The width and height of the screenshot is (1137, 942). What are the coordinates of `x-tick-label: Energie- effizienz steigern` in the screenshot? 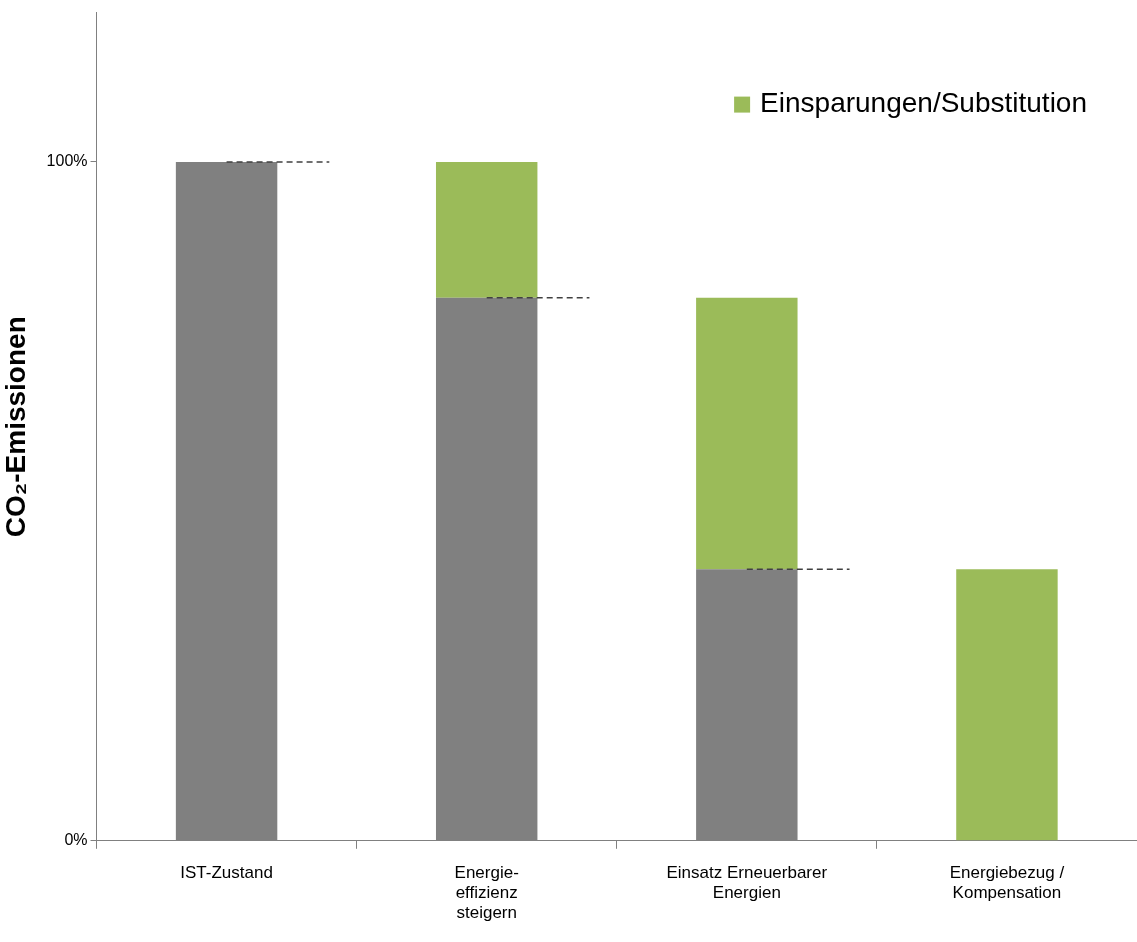 It's located at (486, 892).